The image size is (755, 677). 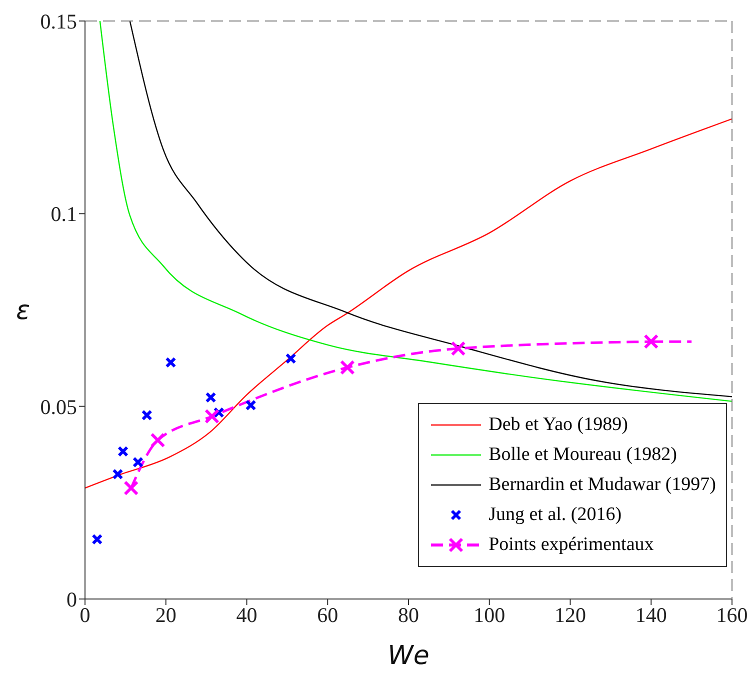 I want to click on x-tick-label: 120, so click(x=570, y=614).